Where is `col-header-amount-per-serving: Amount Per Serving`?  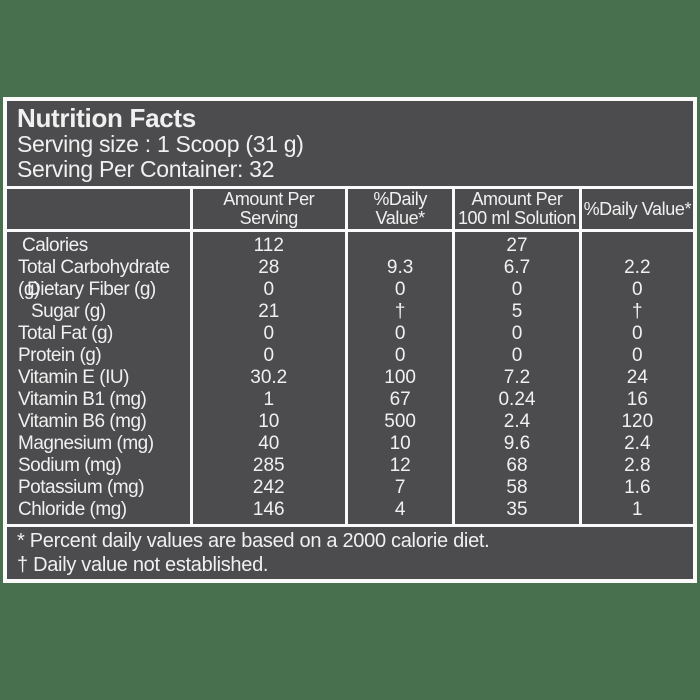 col-header-amount-per-serving: Amount Per Serving is located at coordinates (268, 209).